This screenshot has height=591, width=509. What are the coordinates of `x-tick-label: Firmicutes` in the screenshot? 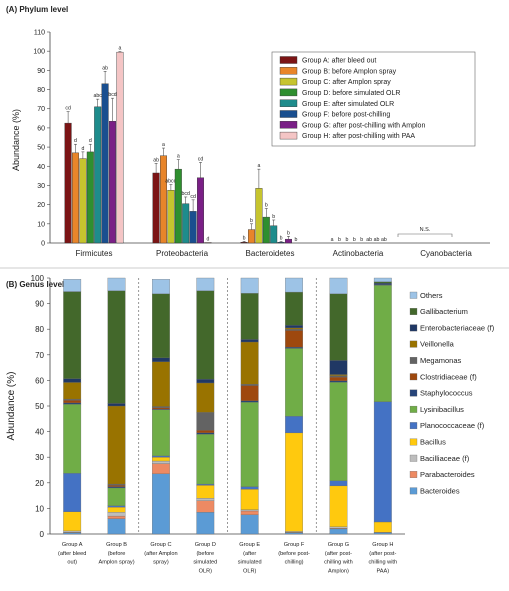 It's located at (94, 253).